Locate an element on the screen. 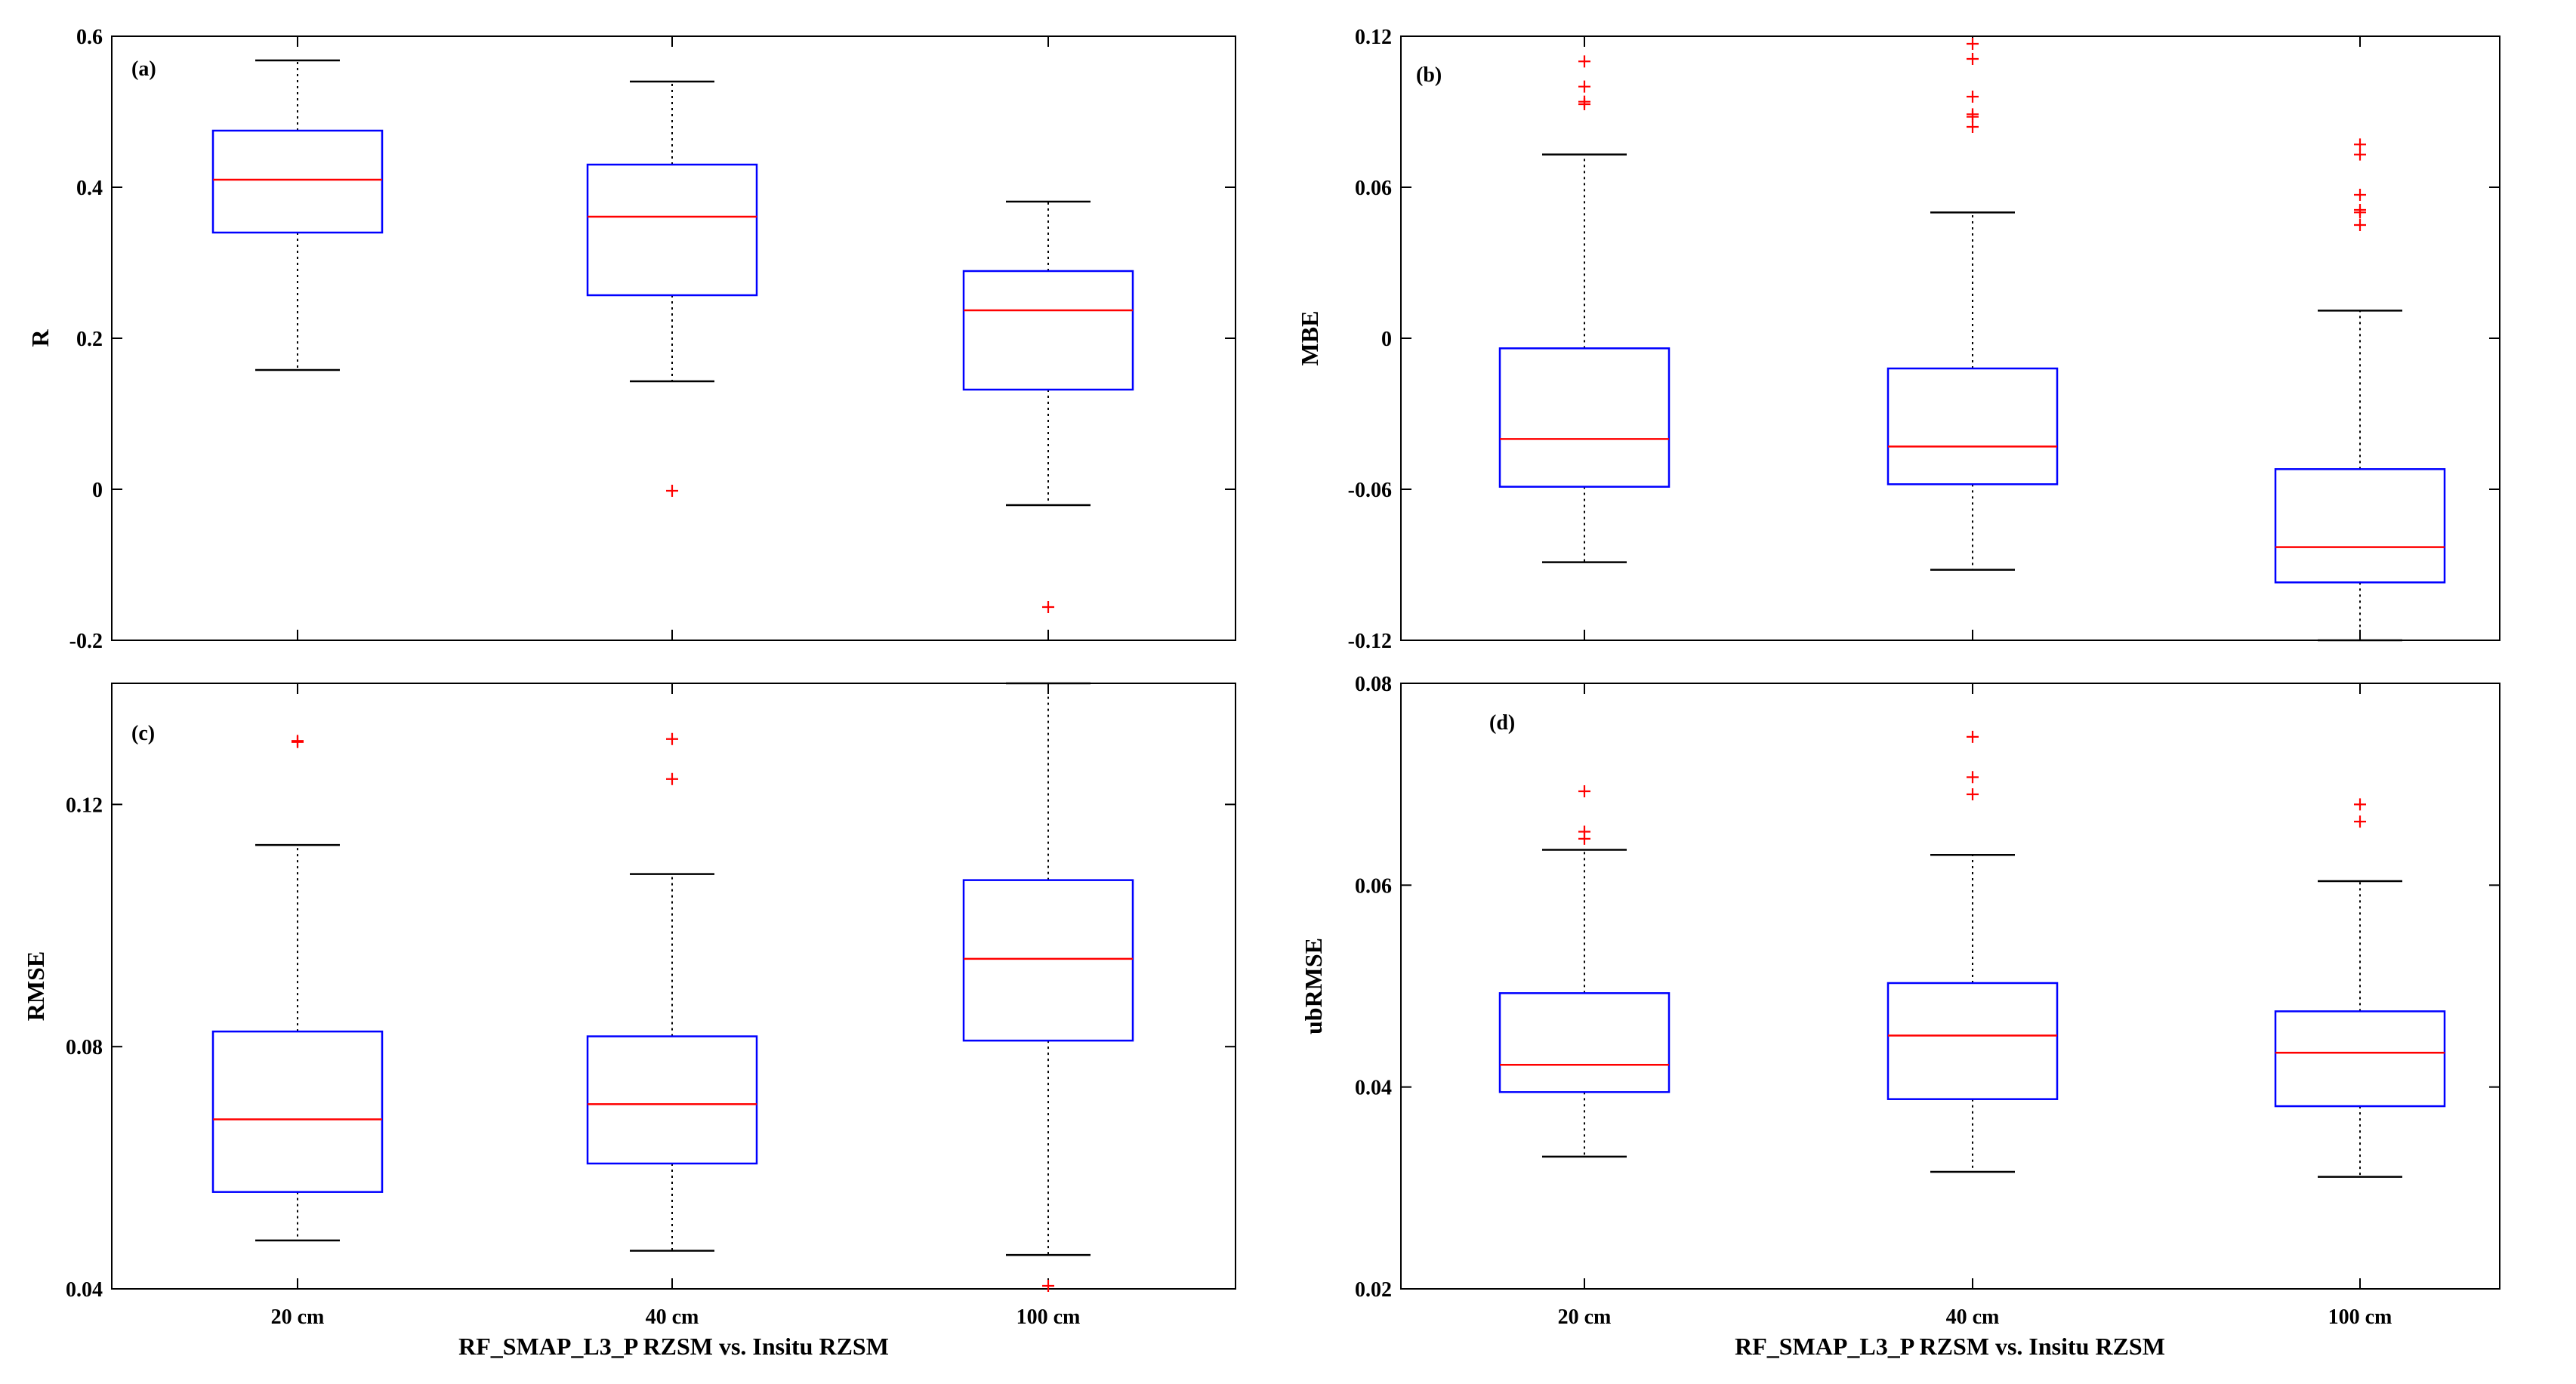  panel-b-ytick-label: -0.06 is located at coordinates (1370, 490).